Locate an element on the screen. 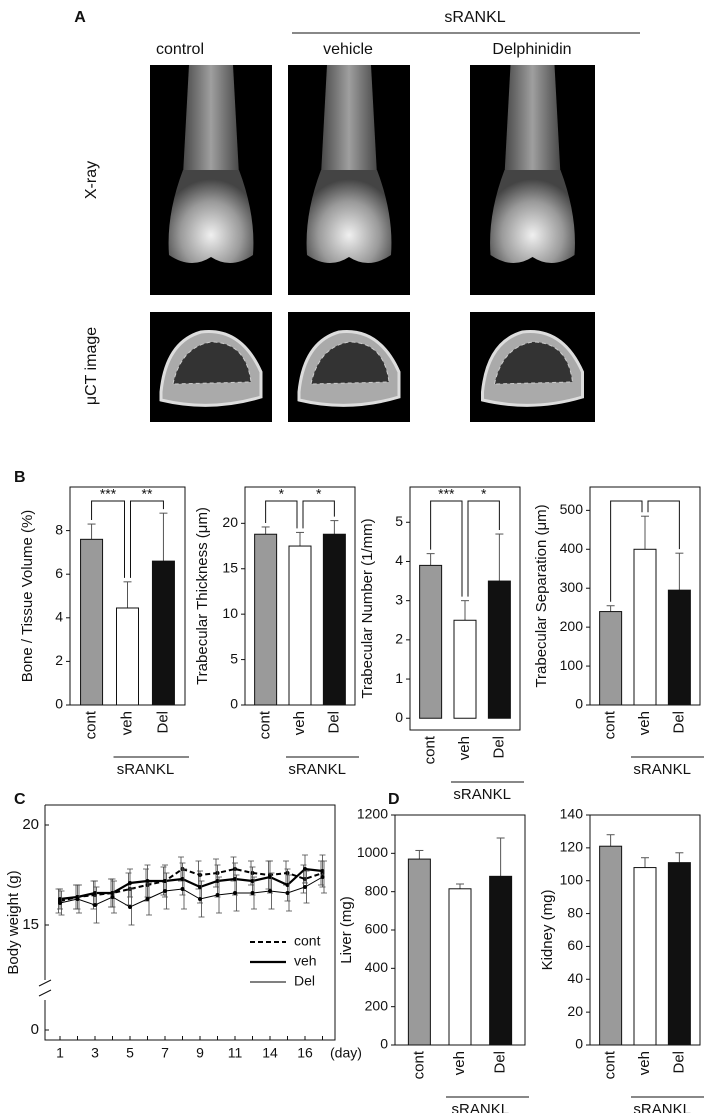 The width and height of the screenshot is (705, 1113). significance-label: *** is located at coordinates (446, 494).